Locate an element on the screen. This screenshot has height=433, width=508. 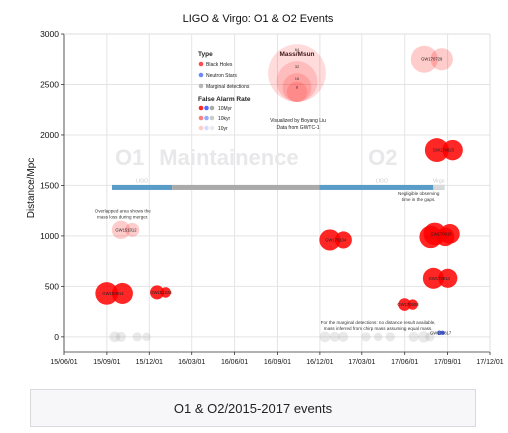
figure-caption: O1 & O2/2015-2017 events is located at coordinates (253, 408).